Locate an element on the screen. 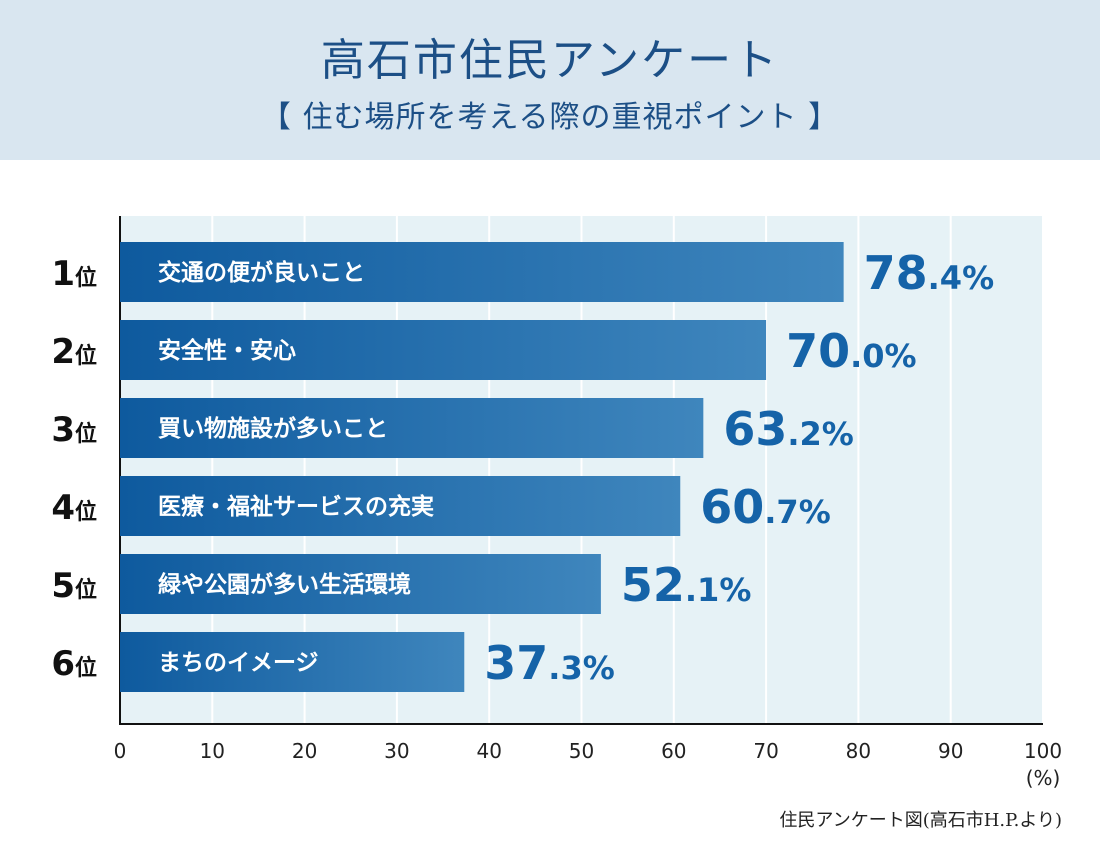 Image resolution: width=1100 pixels, height=860 pixels. value-decimal: .7% is located at coordinates (797, 512).